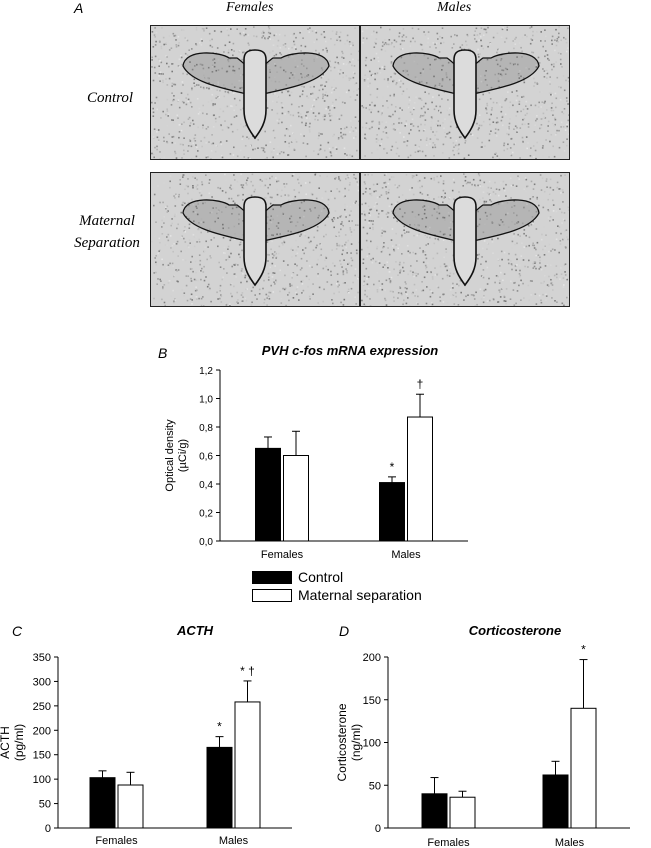 This screenshot has height=848, width=651. Describe the element at coordinates (350, 350) in the screenshot. I see `chart-b-title: PVH c-fos mRNA expression` at that location.